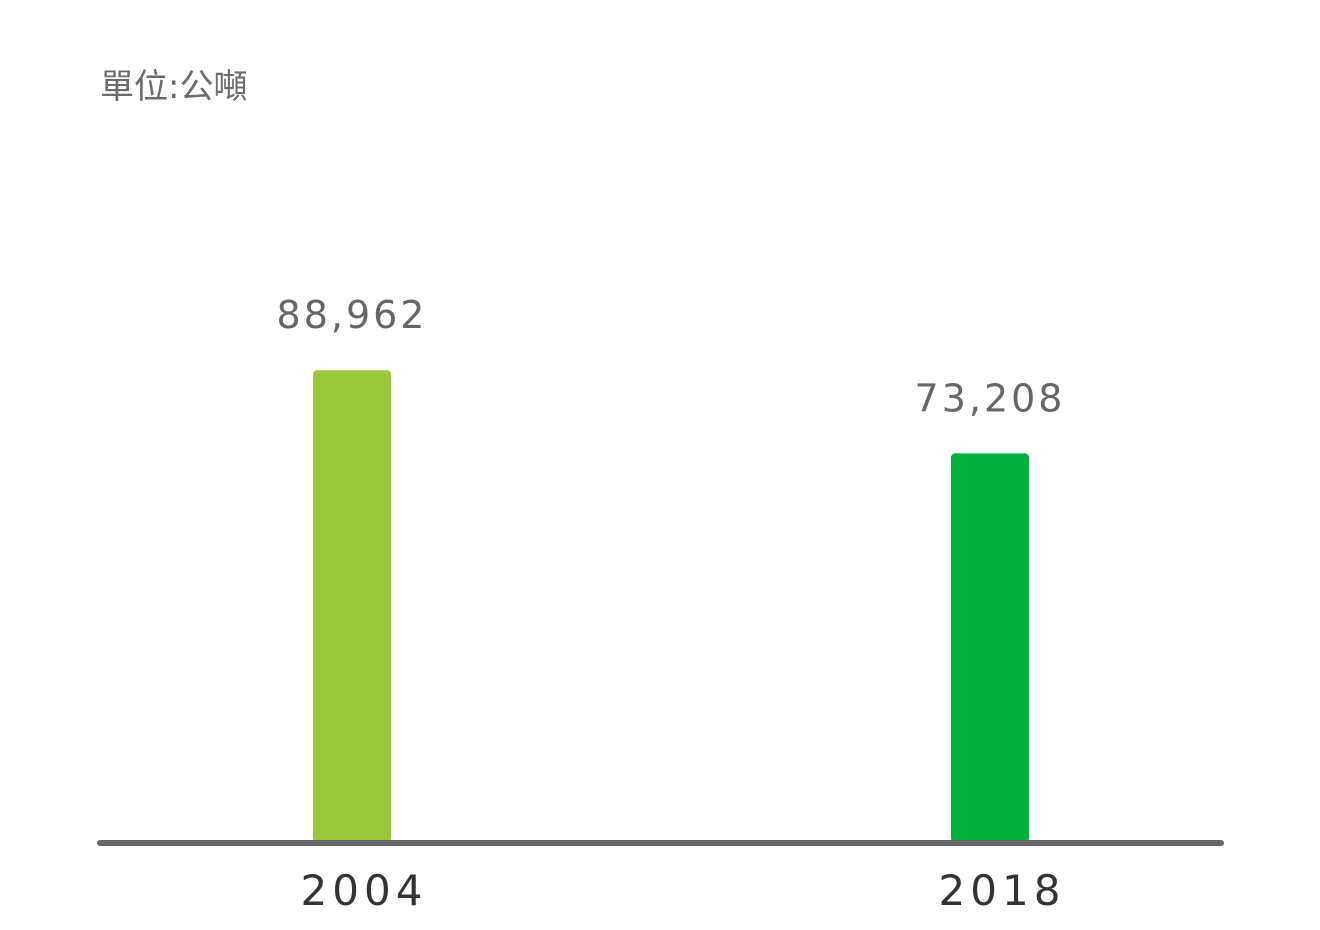 The image size is (1320, 930). I want to click on category-label-2018: 2018, so click(1002, 890).